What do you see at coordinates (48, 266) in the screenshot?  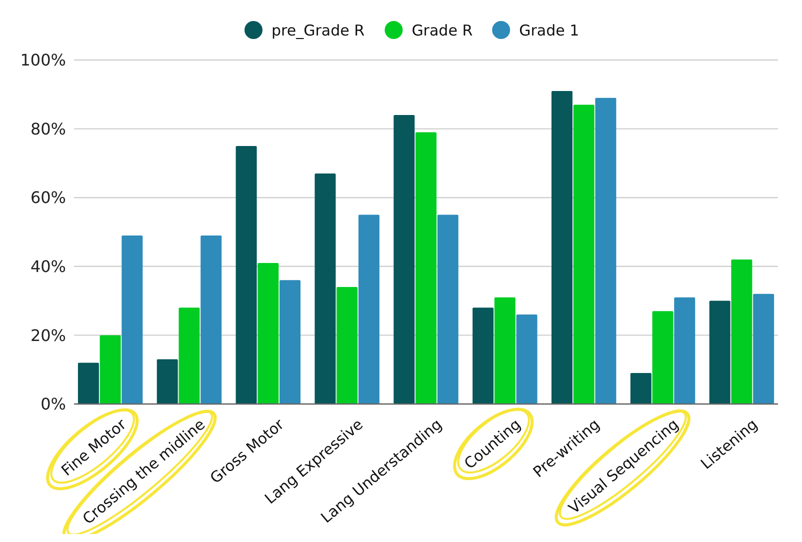 I see `y-tick-label: 40%` at bounding box center [48, 266].